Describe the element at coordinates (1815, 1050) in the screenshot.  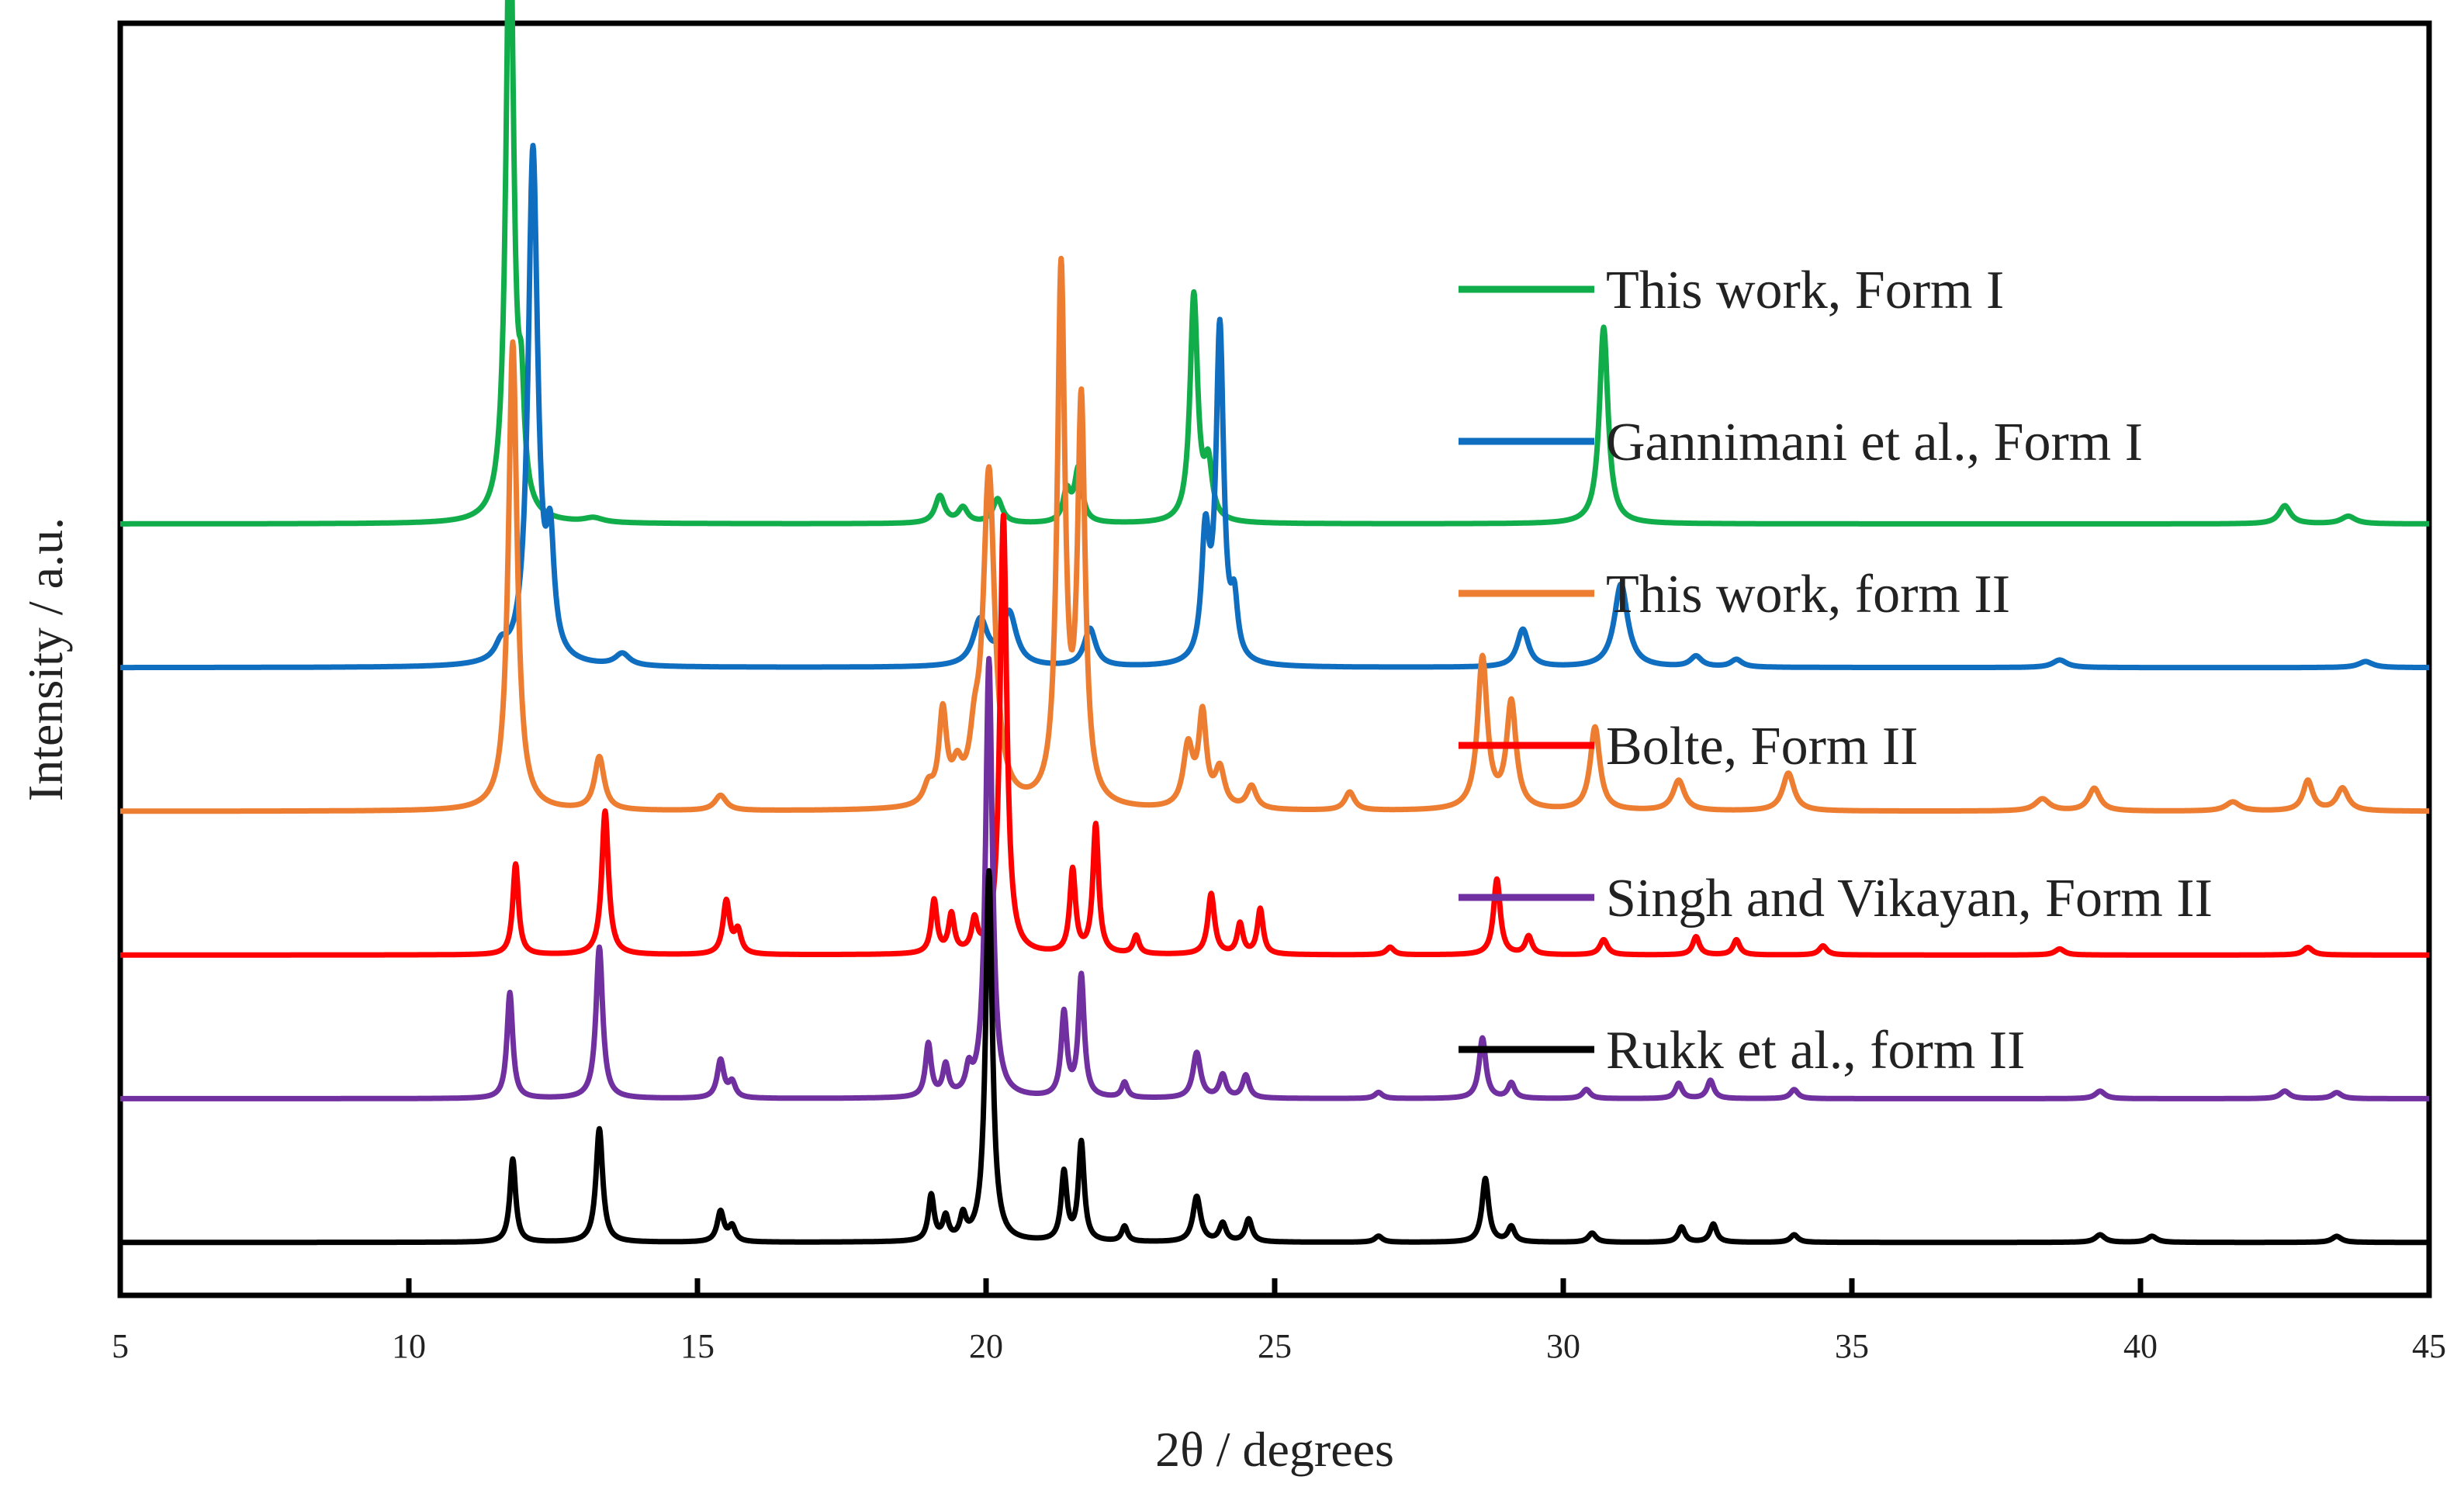
I see `legend-label-5: Rukk et al., form II` at that location.